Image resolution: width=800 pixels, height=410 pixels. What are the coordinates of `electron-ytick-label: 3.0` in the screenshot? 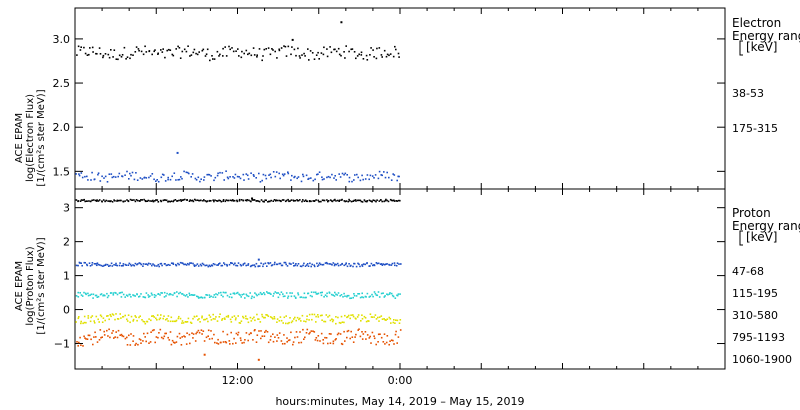 It's located at (62, 39).